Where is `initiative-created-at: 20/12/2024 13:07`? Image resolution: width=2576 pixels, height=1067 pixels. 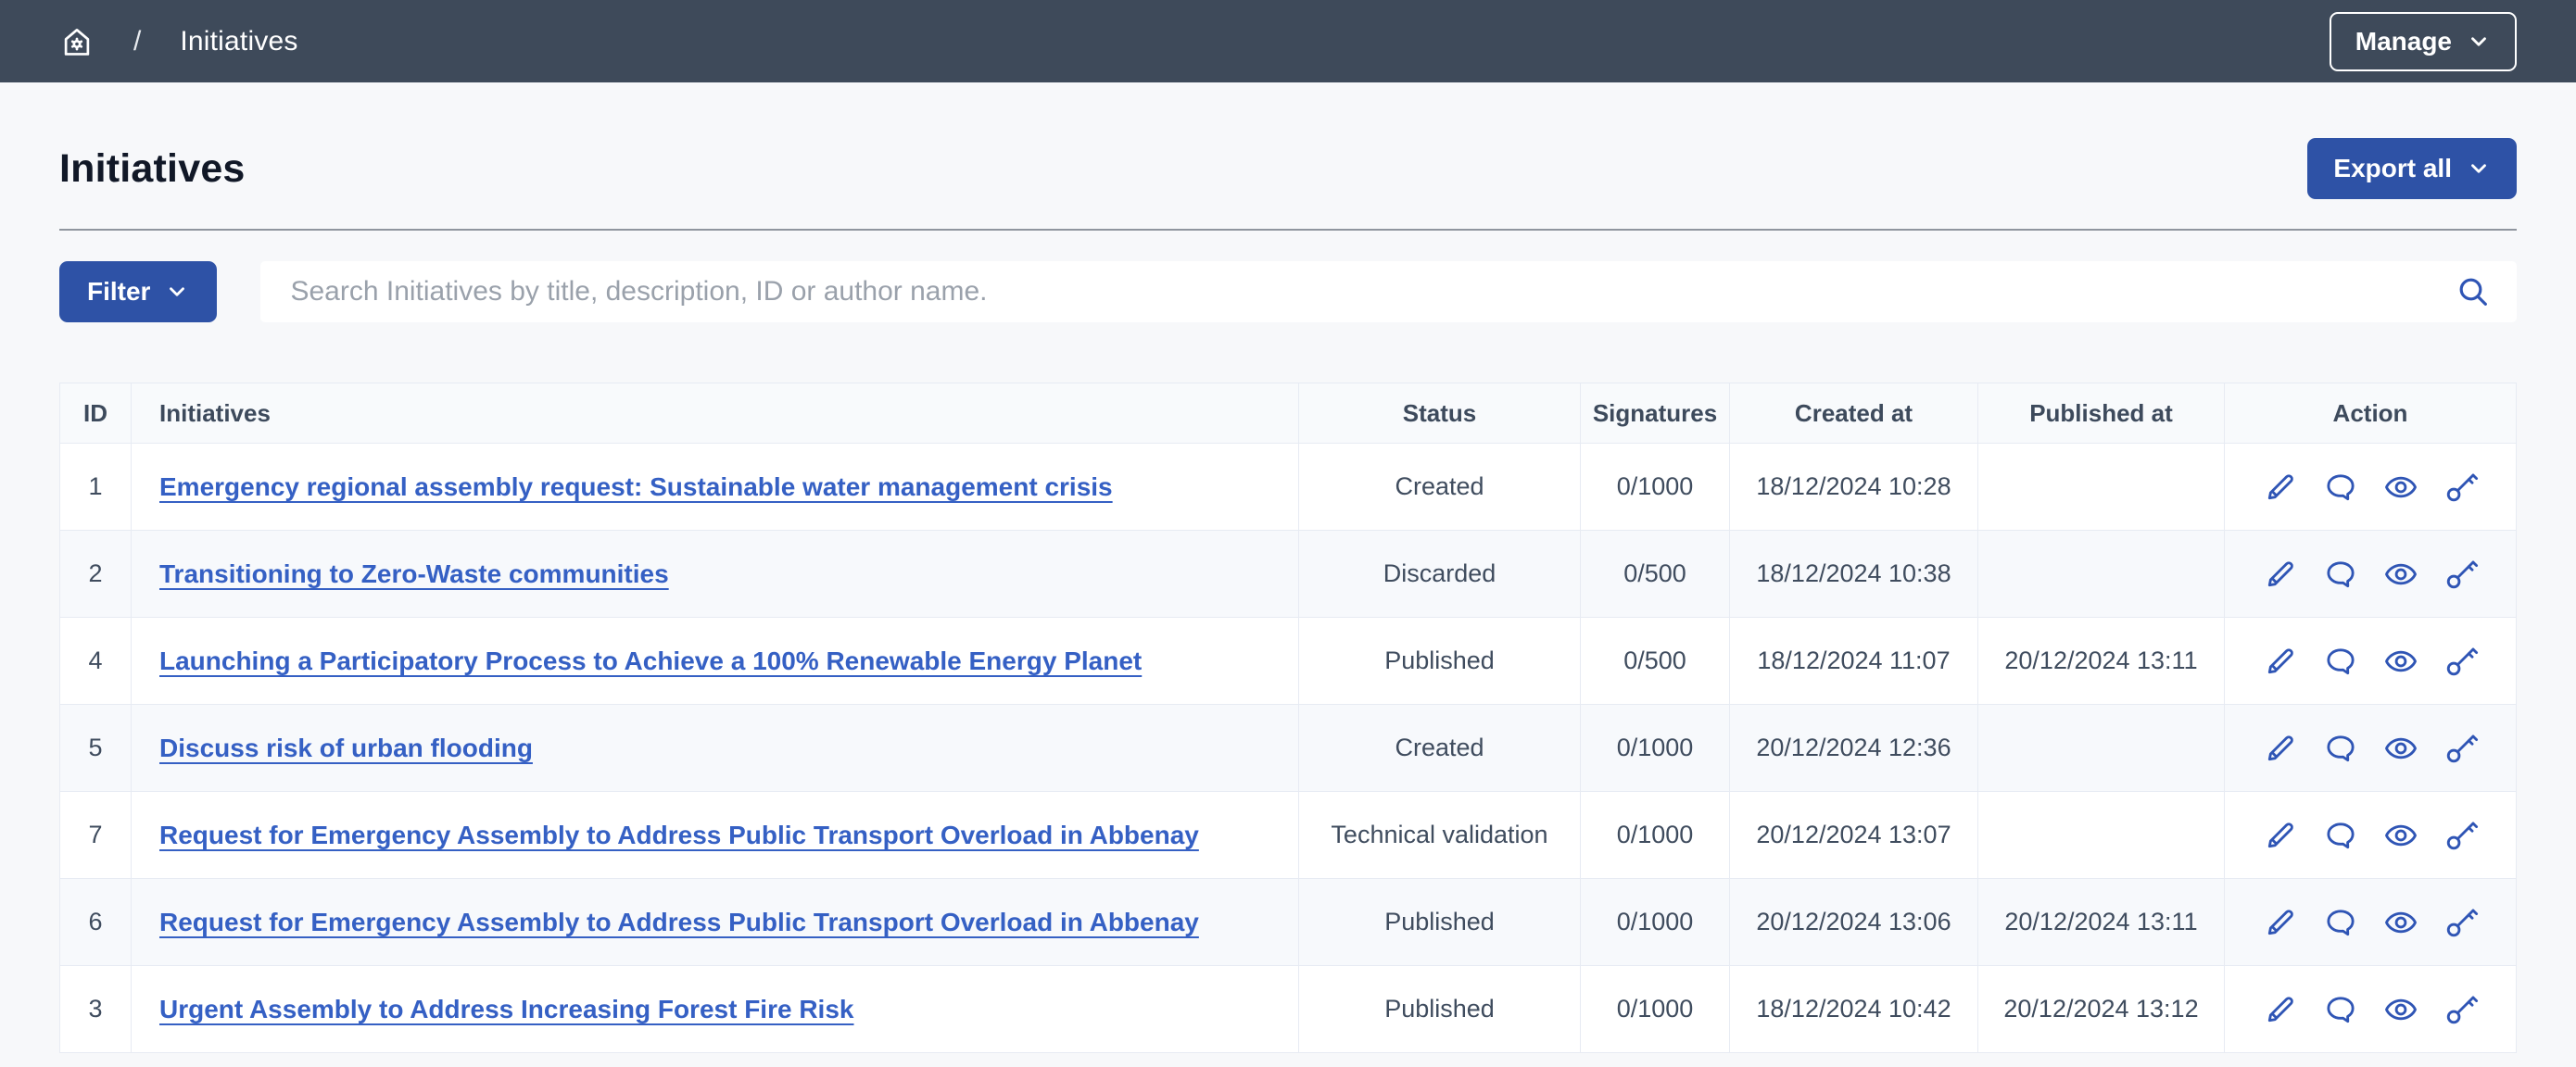
initiative-created-at: 20/12/2024 13:07 is located at coordinates (1854, 835).